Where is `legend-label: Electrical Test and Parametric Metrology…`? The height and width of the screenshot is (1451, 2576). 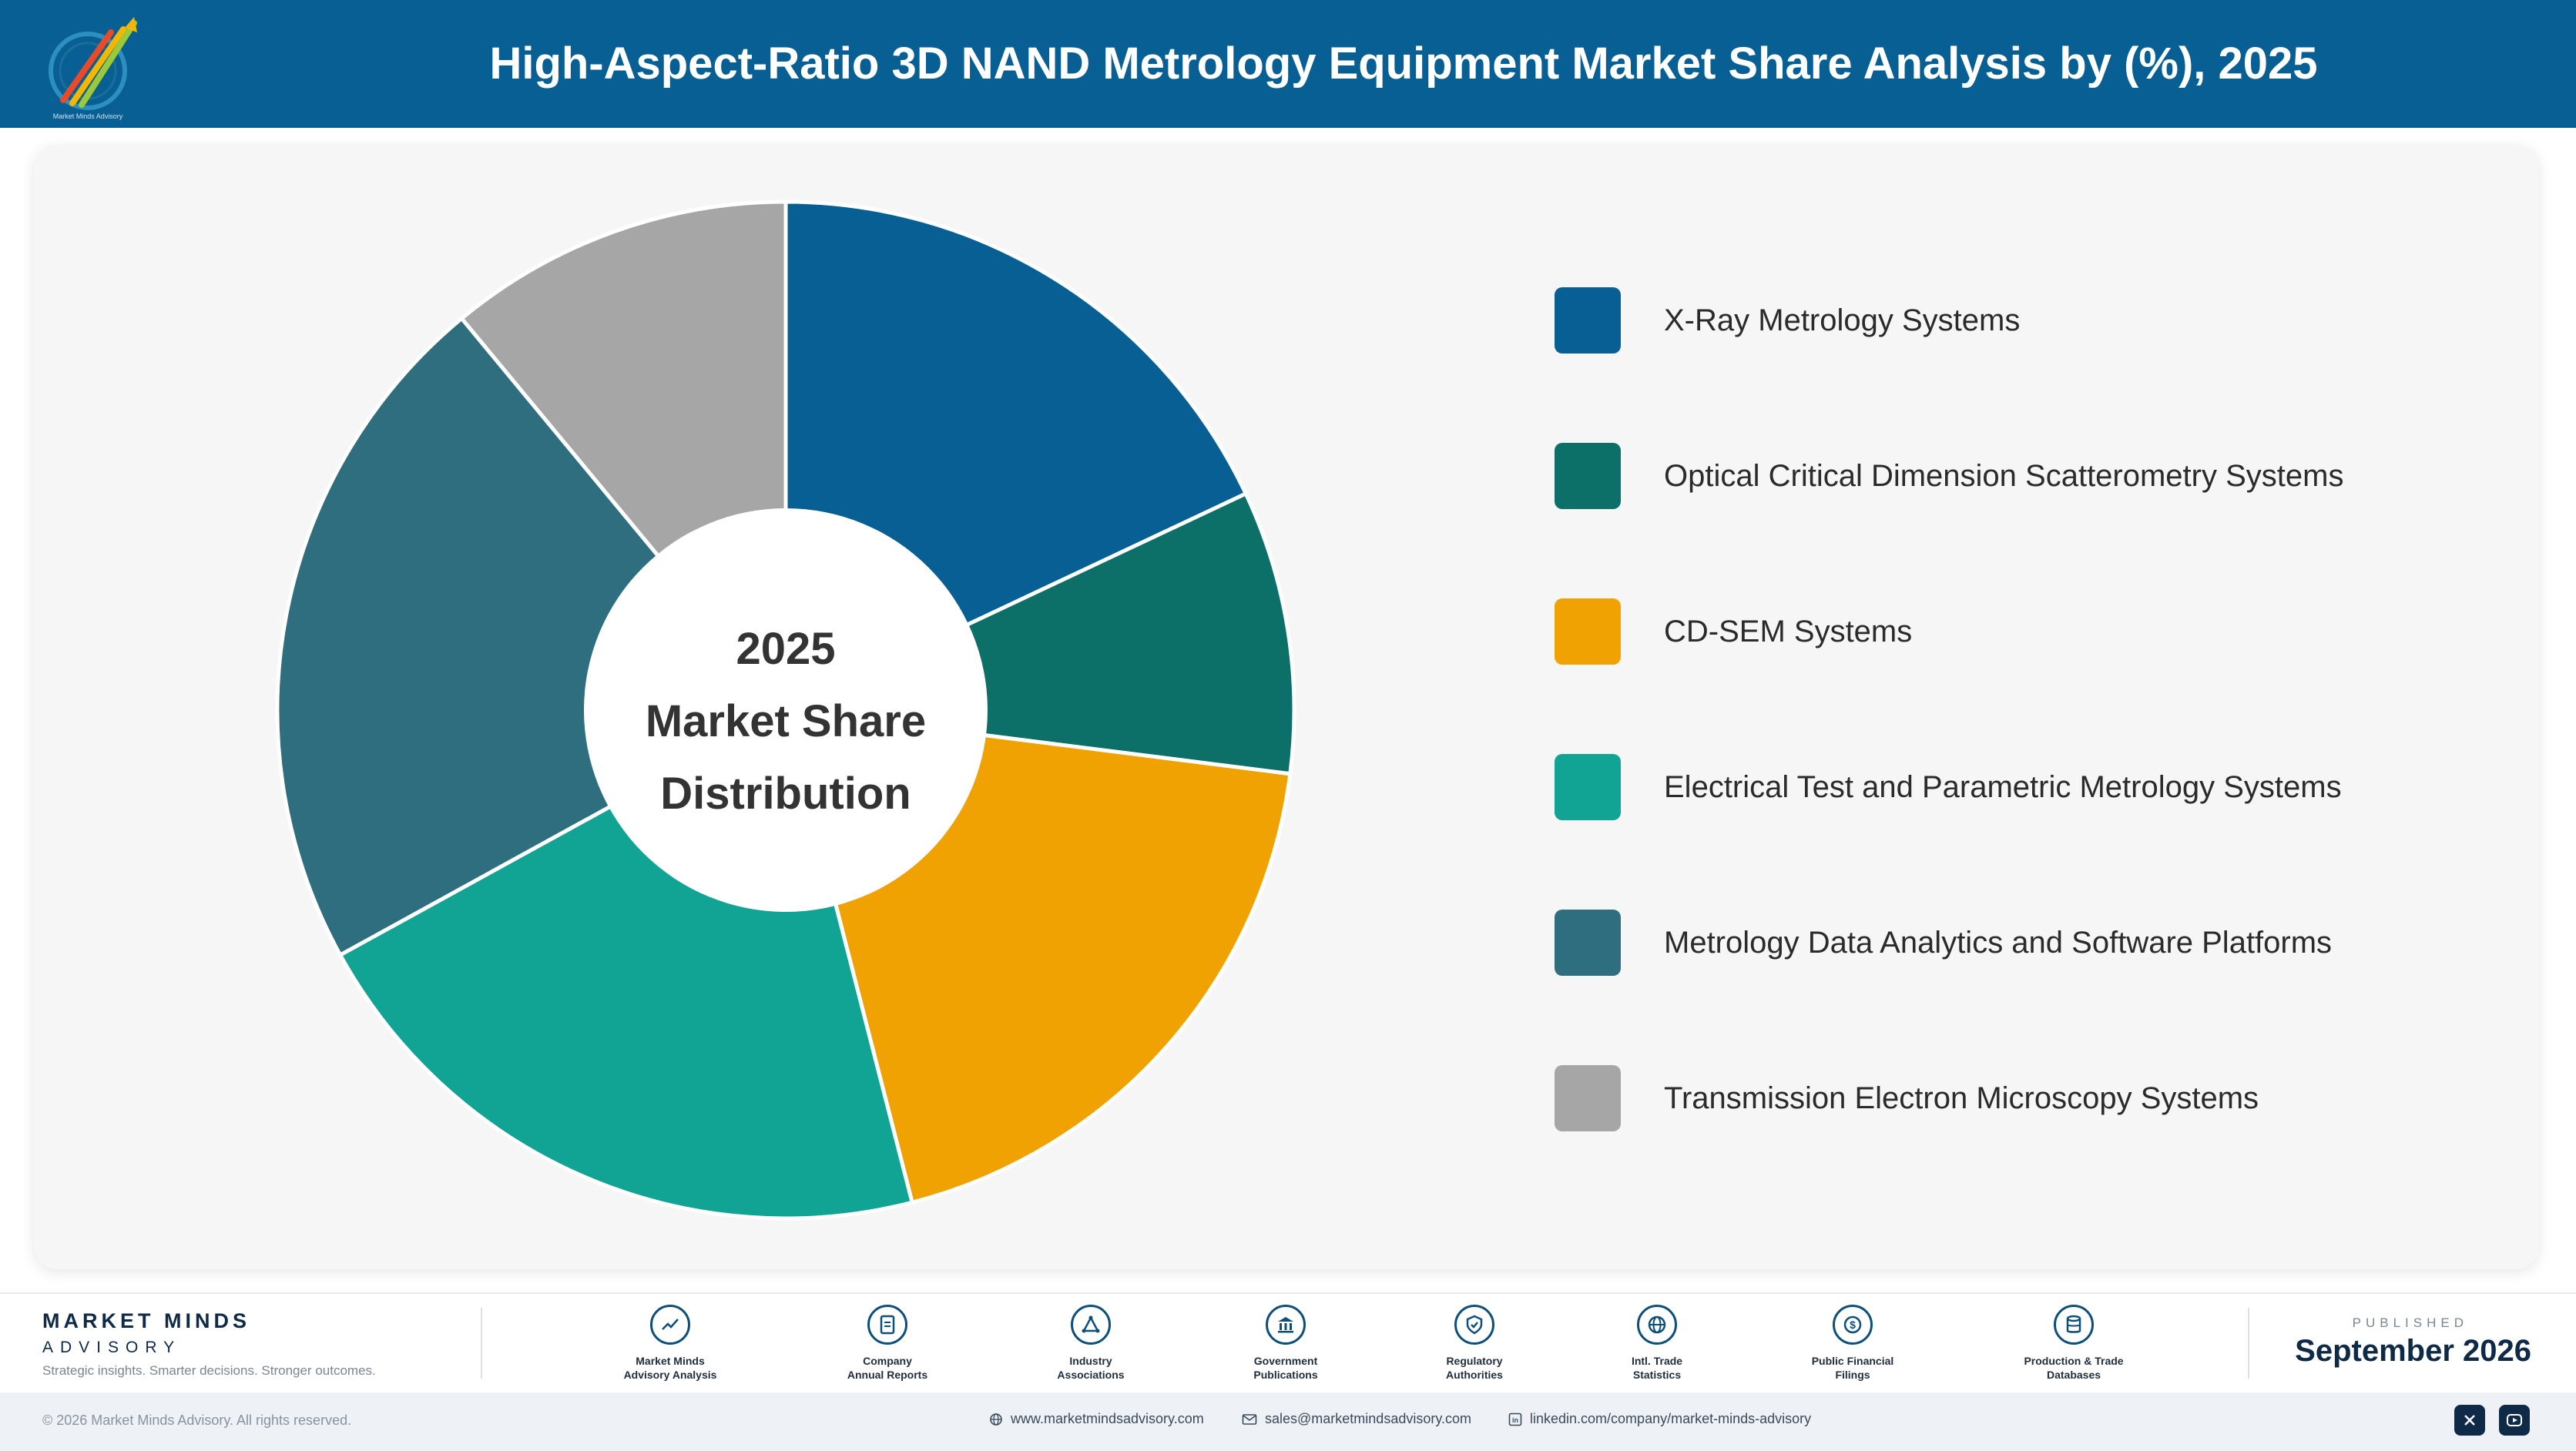
legend-label: Electrical Test and Parametric Metrology… is located at coordinates (2003, 787).